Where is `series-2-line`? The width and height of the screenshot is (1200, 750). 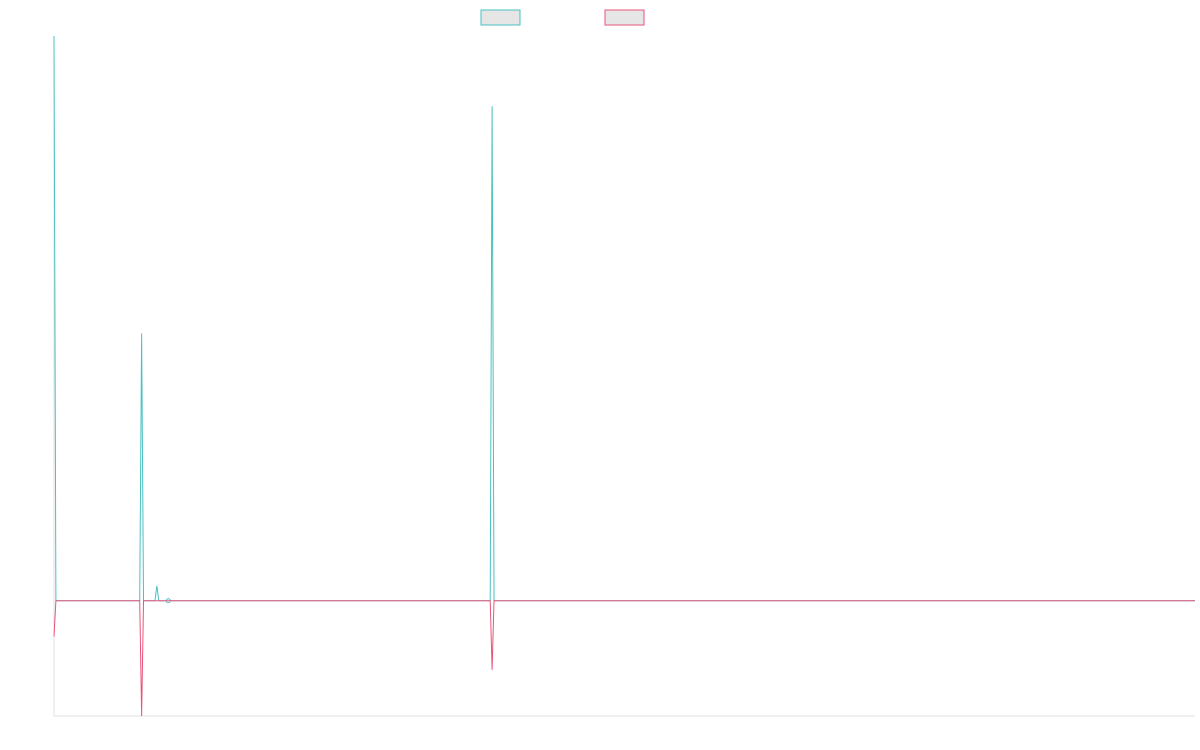 series-2-line is located at coordinates (624, 658).